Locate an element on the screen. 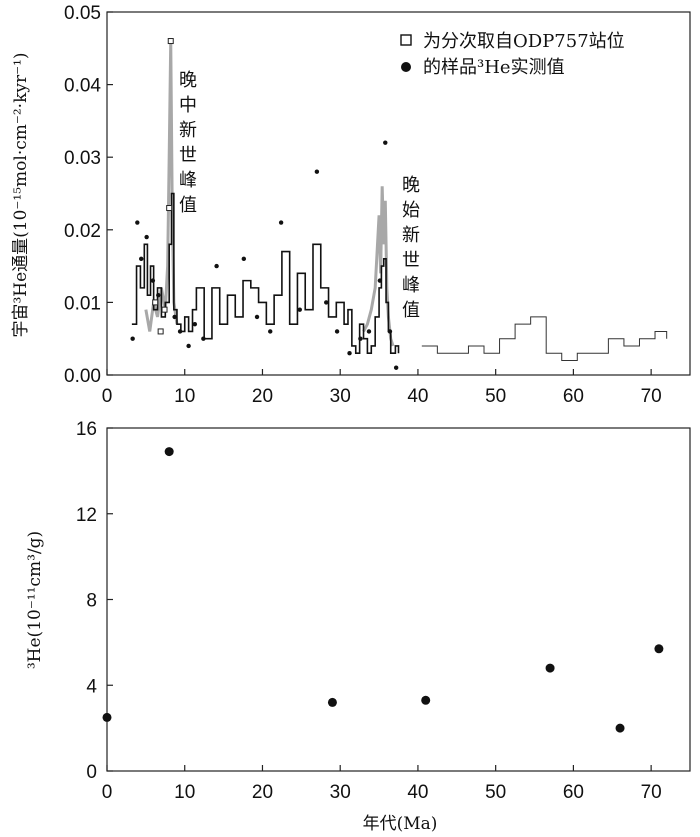 Image resolution: width=700 pixels, height=837 pixels. flux-y-tick-label: 0.04 is located at coordinates (82, 86).